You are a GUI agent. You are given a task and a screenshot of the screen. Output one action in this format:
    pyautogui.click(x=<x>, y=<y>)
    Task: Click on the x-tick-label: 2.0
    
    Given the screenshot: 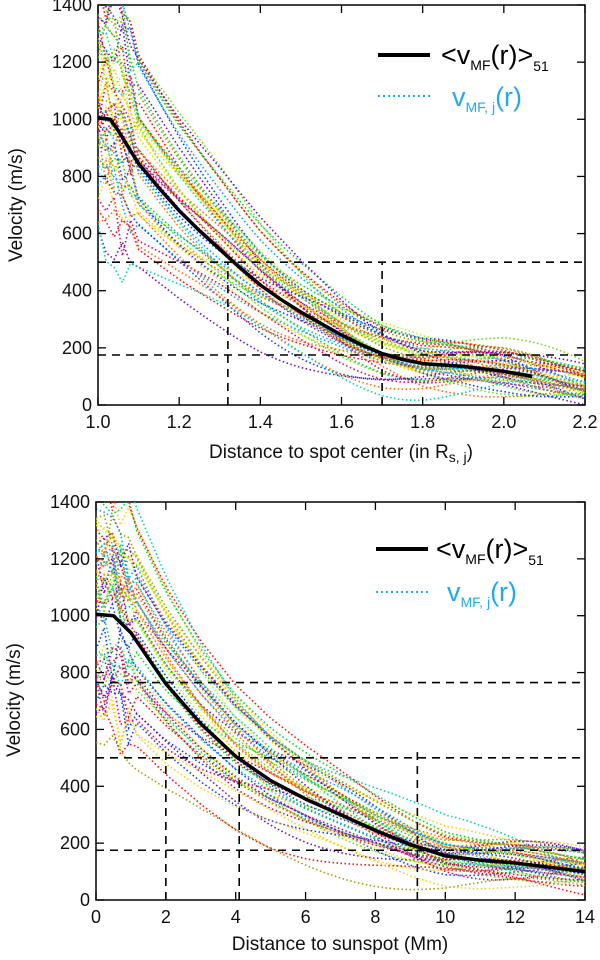 What is the action you would take?
    pyautogui.click(x=503, y=422)
    